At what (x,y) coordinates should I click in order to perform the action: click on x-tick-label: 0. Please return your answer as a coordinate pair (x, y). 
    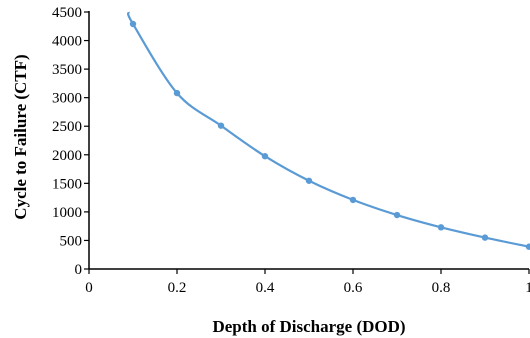
    Looking at the image, I should click on (89, 288).